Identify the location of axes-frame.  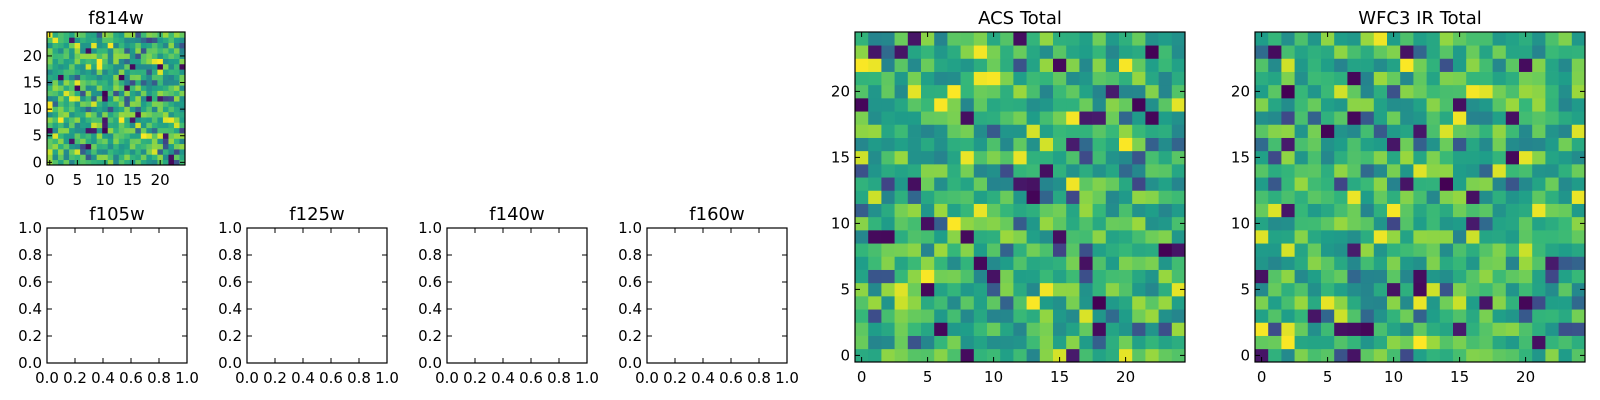
(717, 295).